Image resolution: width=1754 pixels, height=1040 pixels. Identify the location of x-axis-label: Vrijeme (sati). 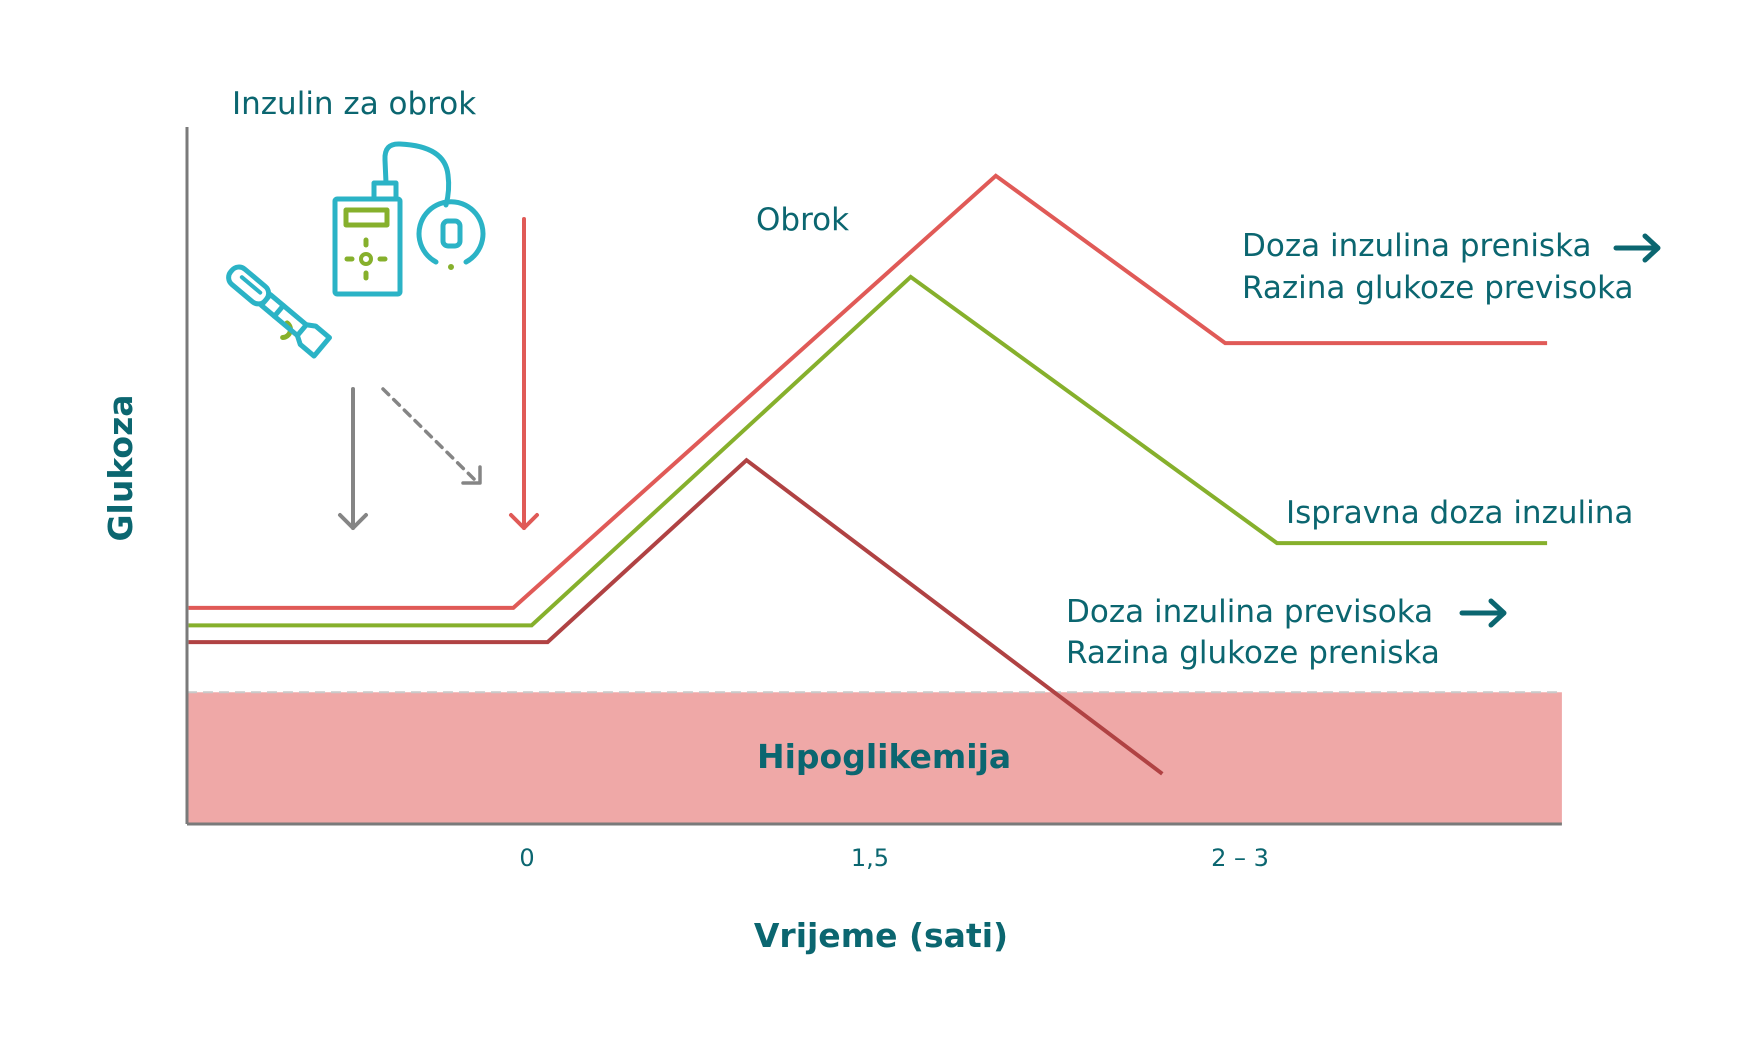
(881, 935).